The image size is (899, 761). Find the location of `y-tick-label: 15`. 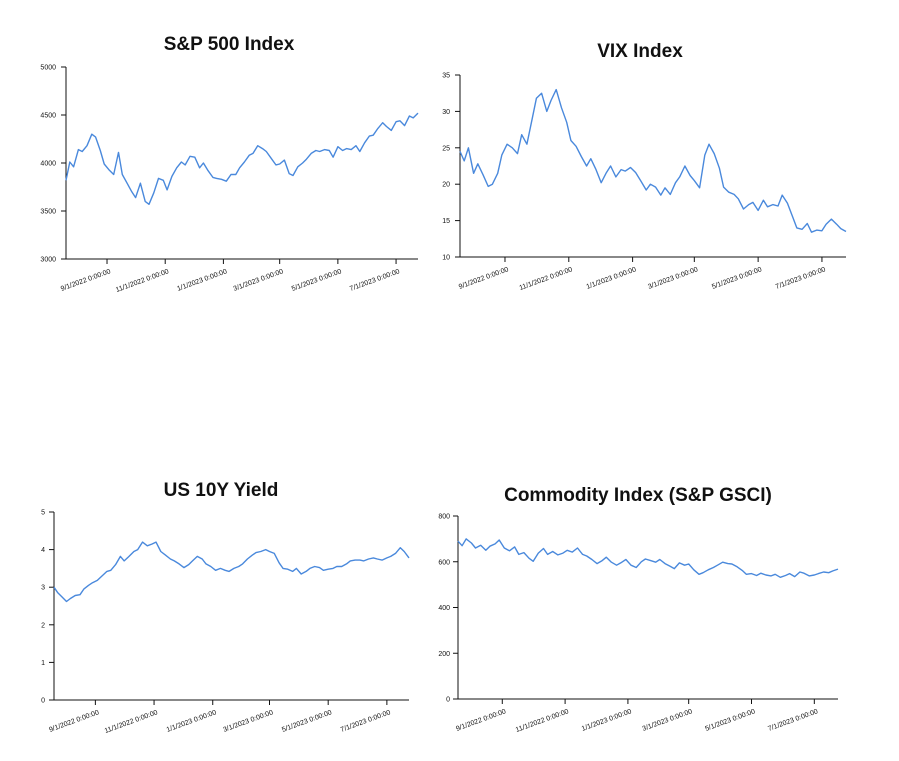

y-tick-label: 15 is located at coordinates (446, 221).